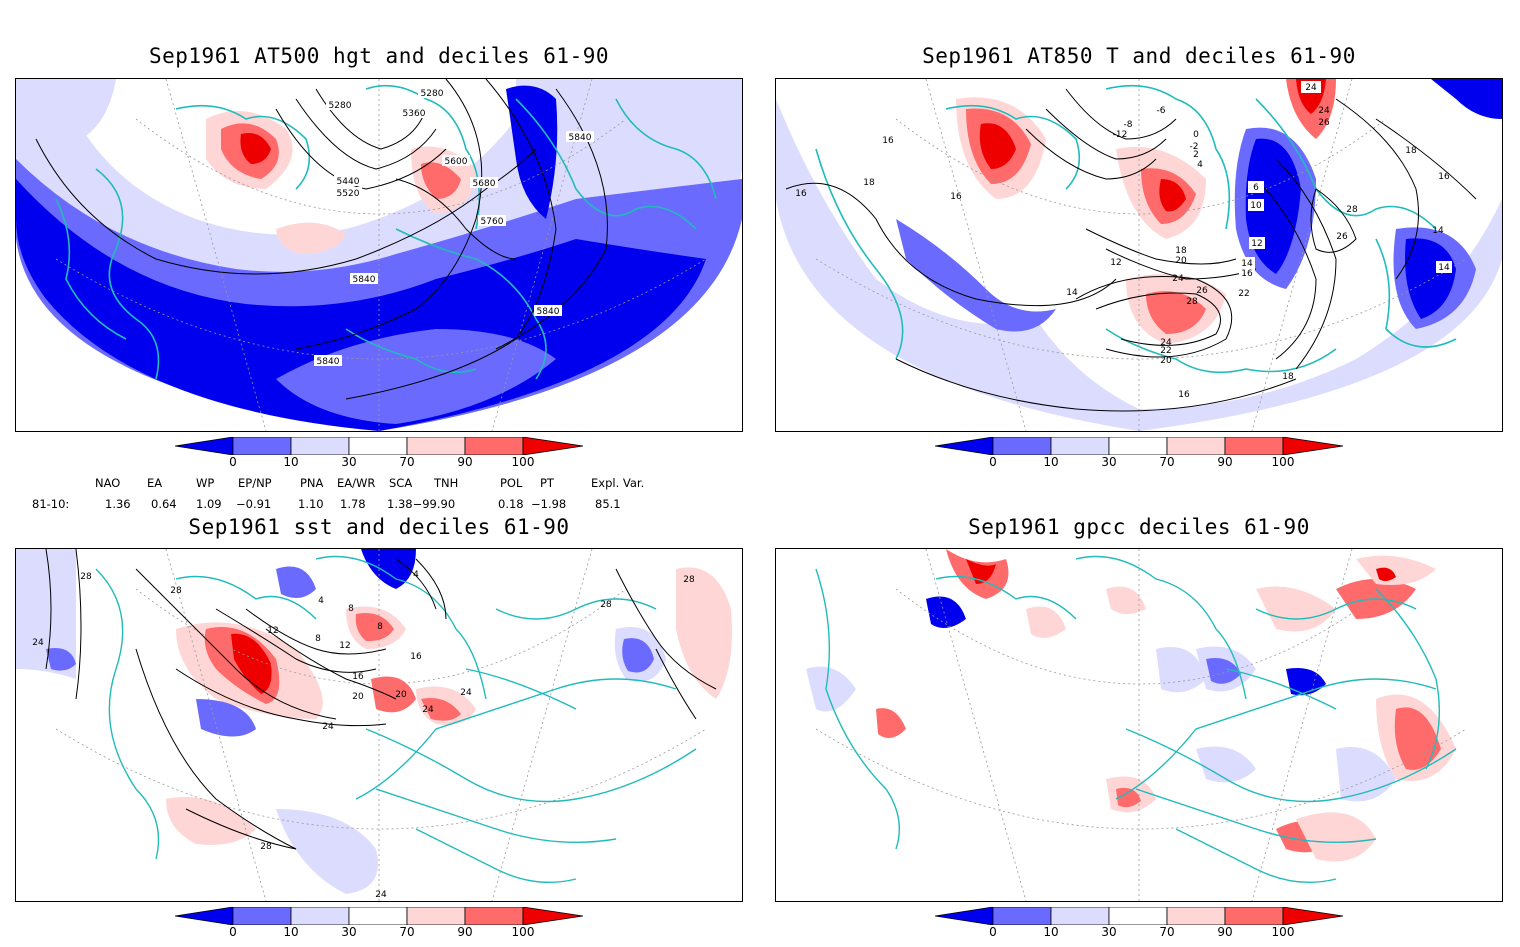 The width and height of the screenshot is (1520, 947). Describe the element at coordinates (46, 614) in the screenshot. I see `shade-light-blue-west` at that location.